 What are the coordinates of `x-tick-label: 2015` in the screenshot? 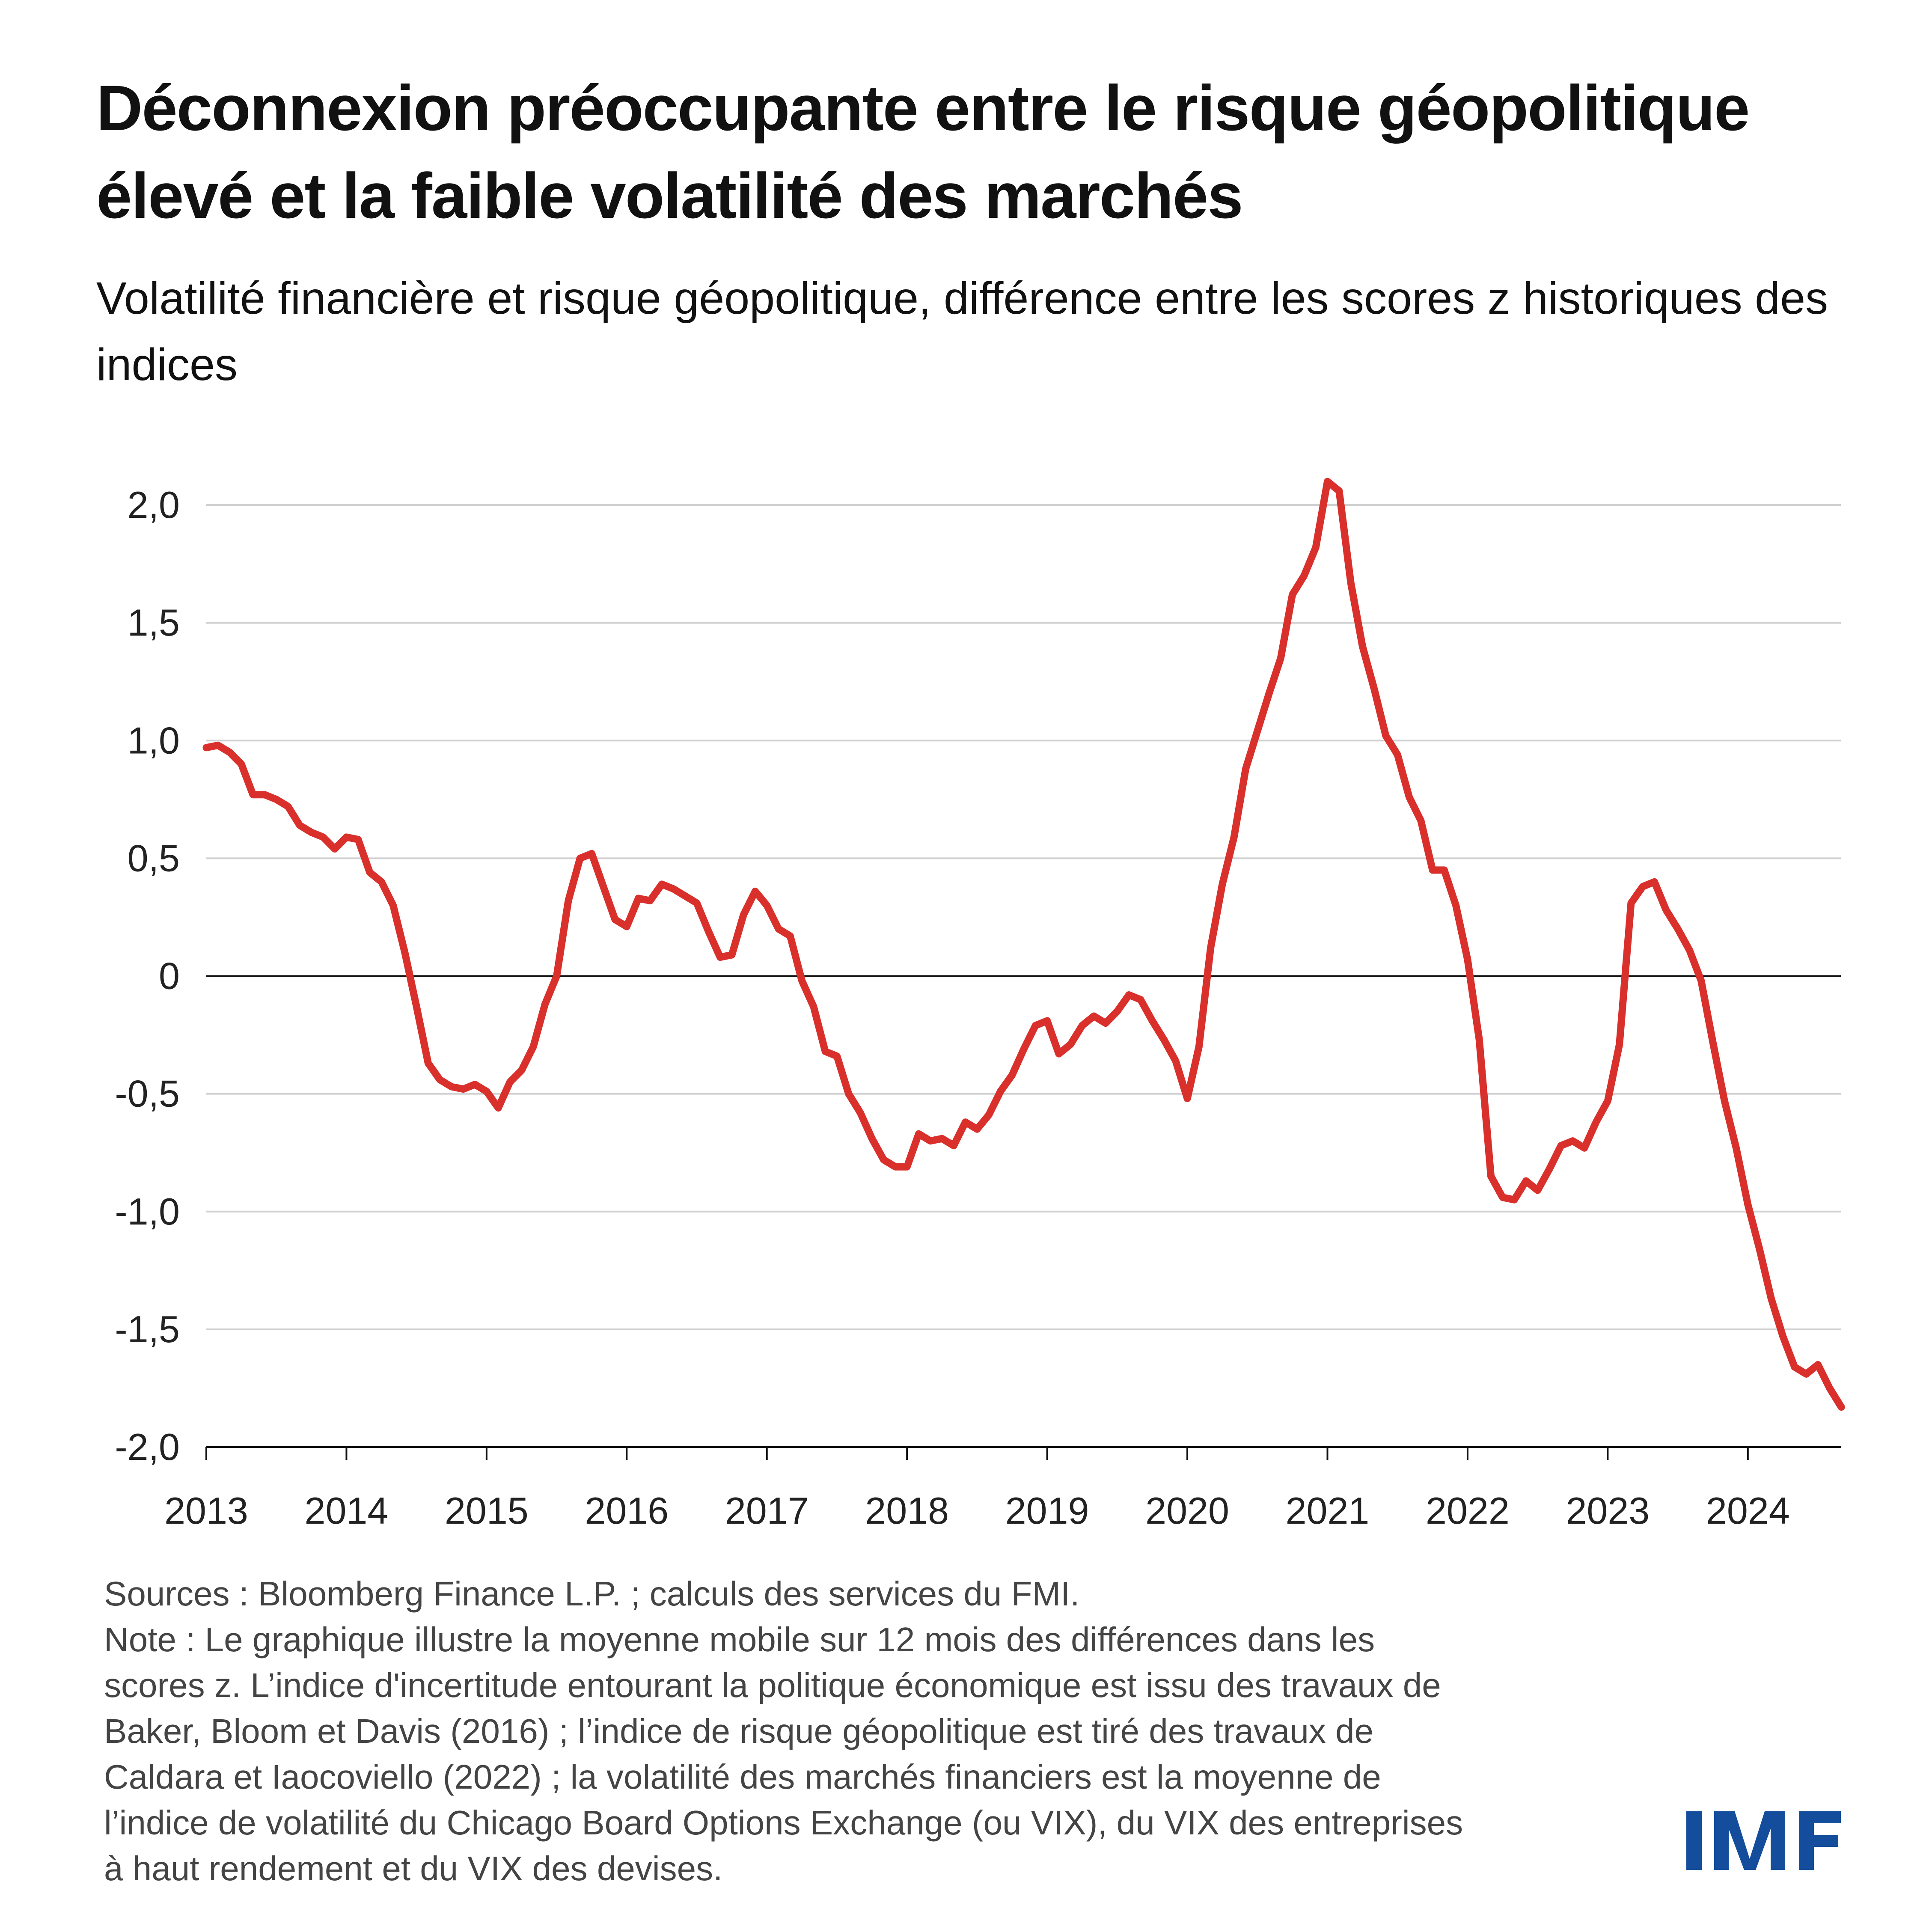 It's located at (487, 1510).